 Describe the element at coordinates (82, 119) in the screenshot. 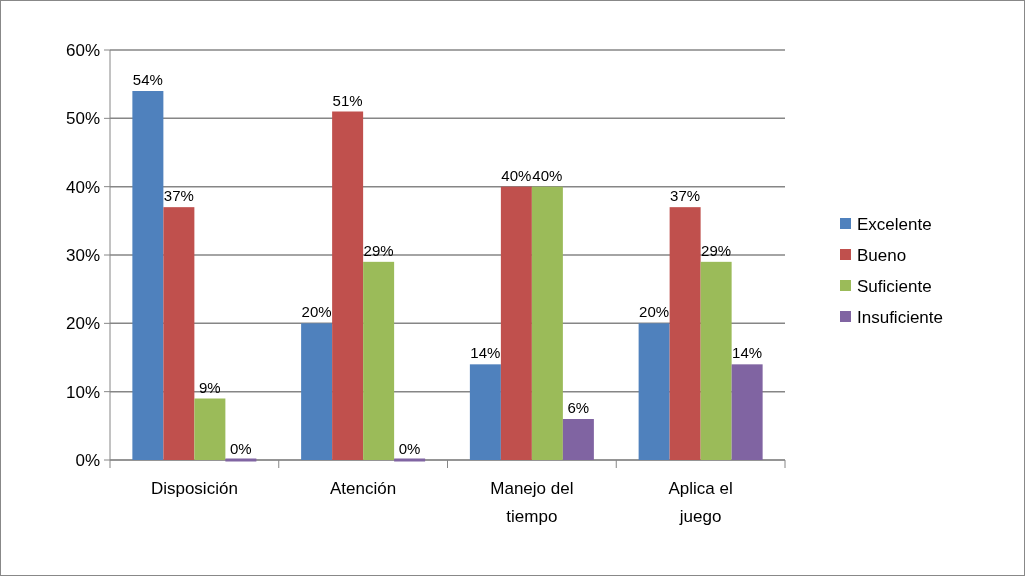

I see `y-tick-label: 50%` at that location.